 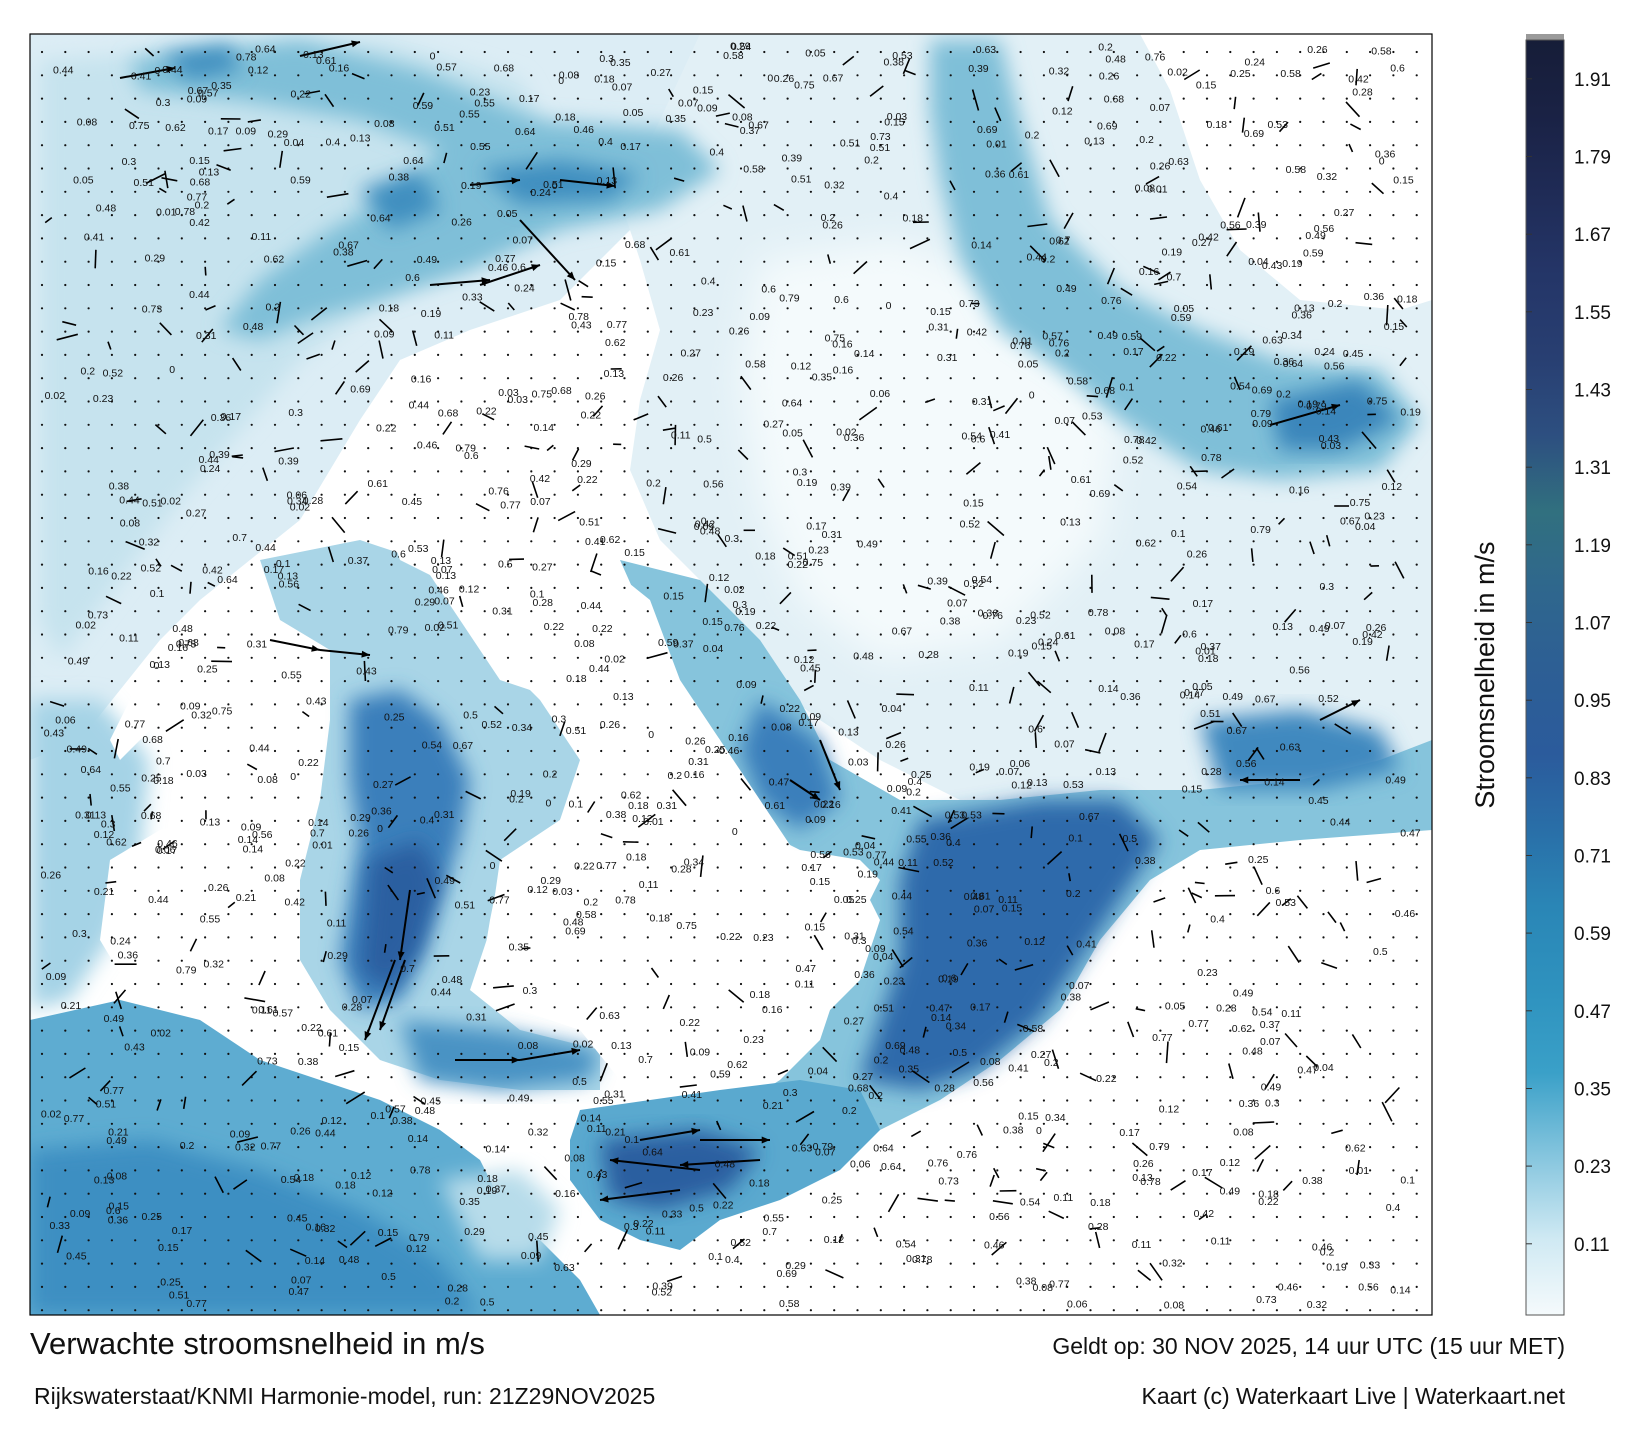 I want to click on speed-label: 0.19, so click(x=1362, y=642).